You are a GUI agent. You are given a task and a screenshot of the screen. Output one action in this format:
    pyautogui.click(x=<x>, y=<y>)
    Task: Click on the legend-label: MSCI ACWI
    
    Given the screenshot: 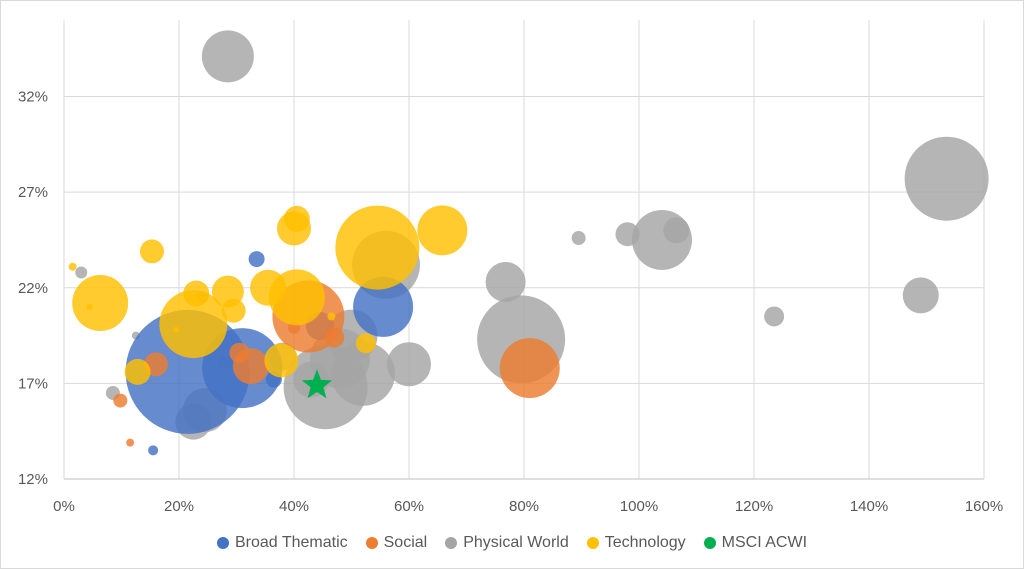 What is the action you would take?
    pyautogui.click(x=764, y=542)
    